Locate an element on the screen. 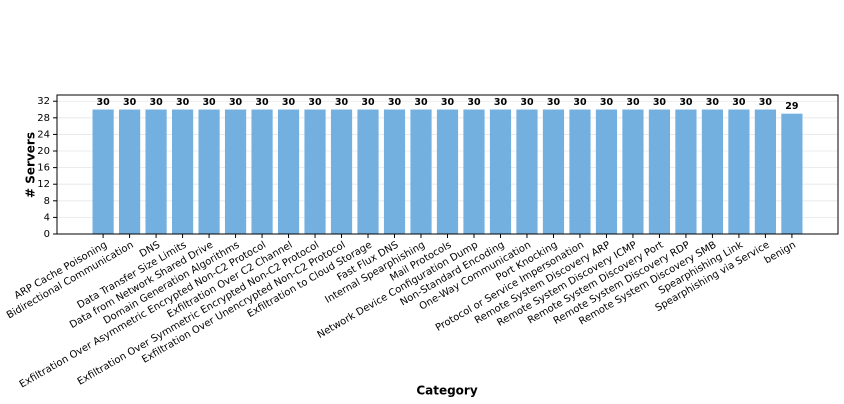 The image size is (844, 404). y-tick-label: 12 is located at coordinates (43, 184).